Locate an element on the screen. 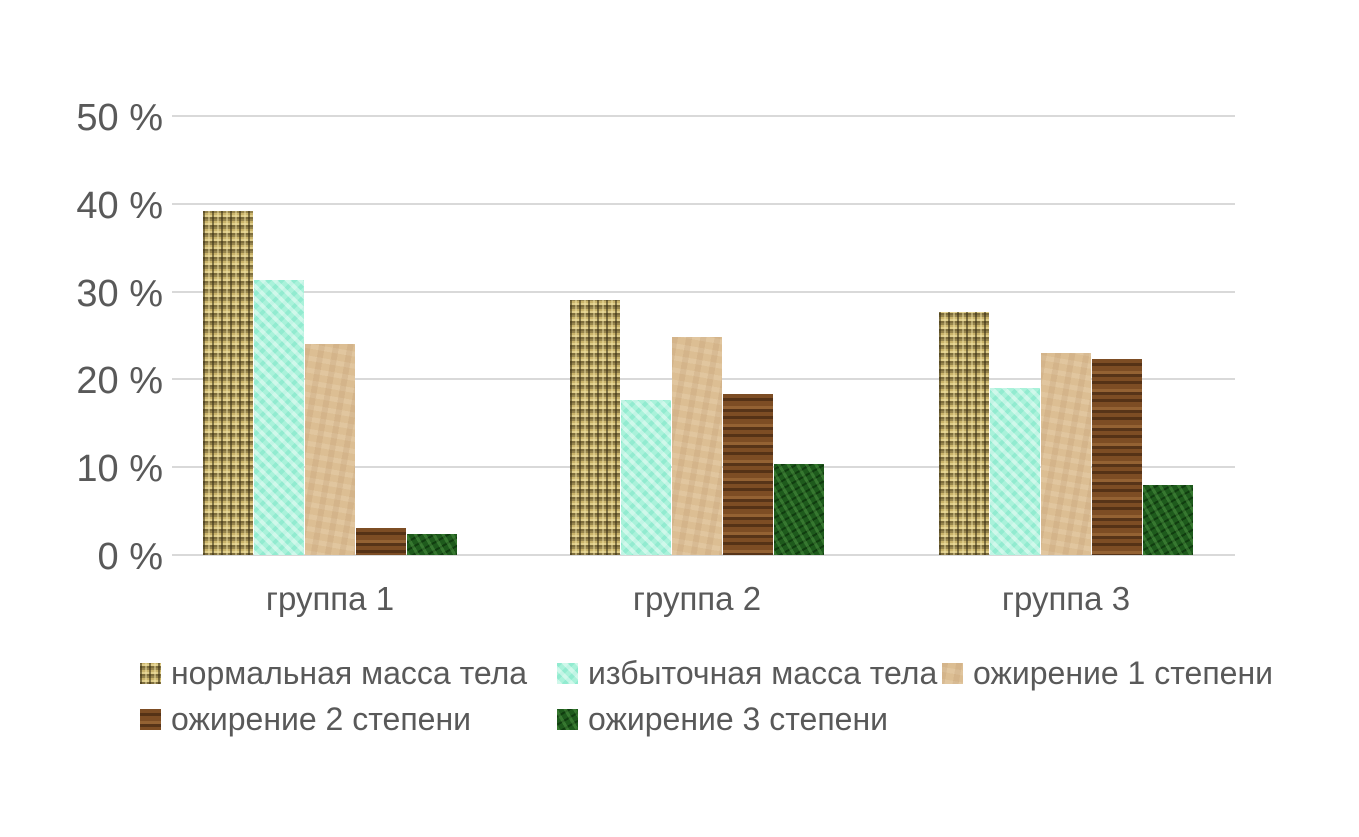  bar-category3-series5 is located at coordinates (1168, 520).